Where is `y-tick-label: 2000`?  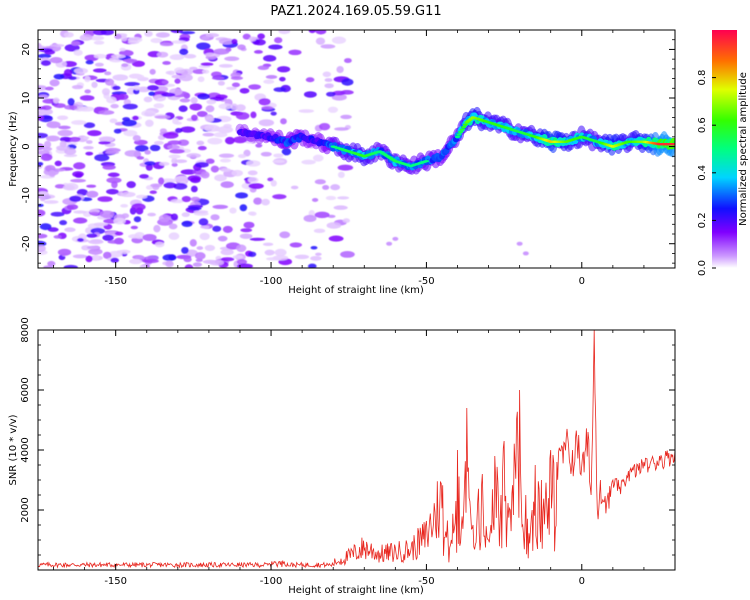 y-tick-label: 2000 is located at coordinates (25, 509).